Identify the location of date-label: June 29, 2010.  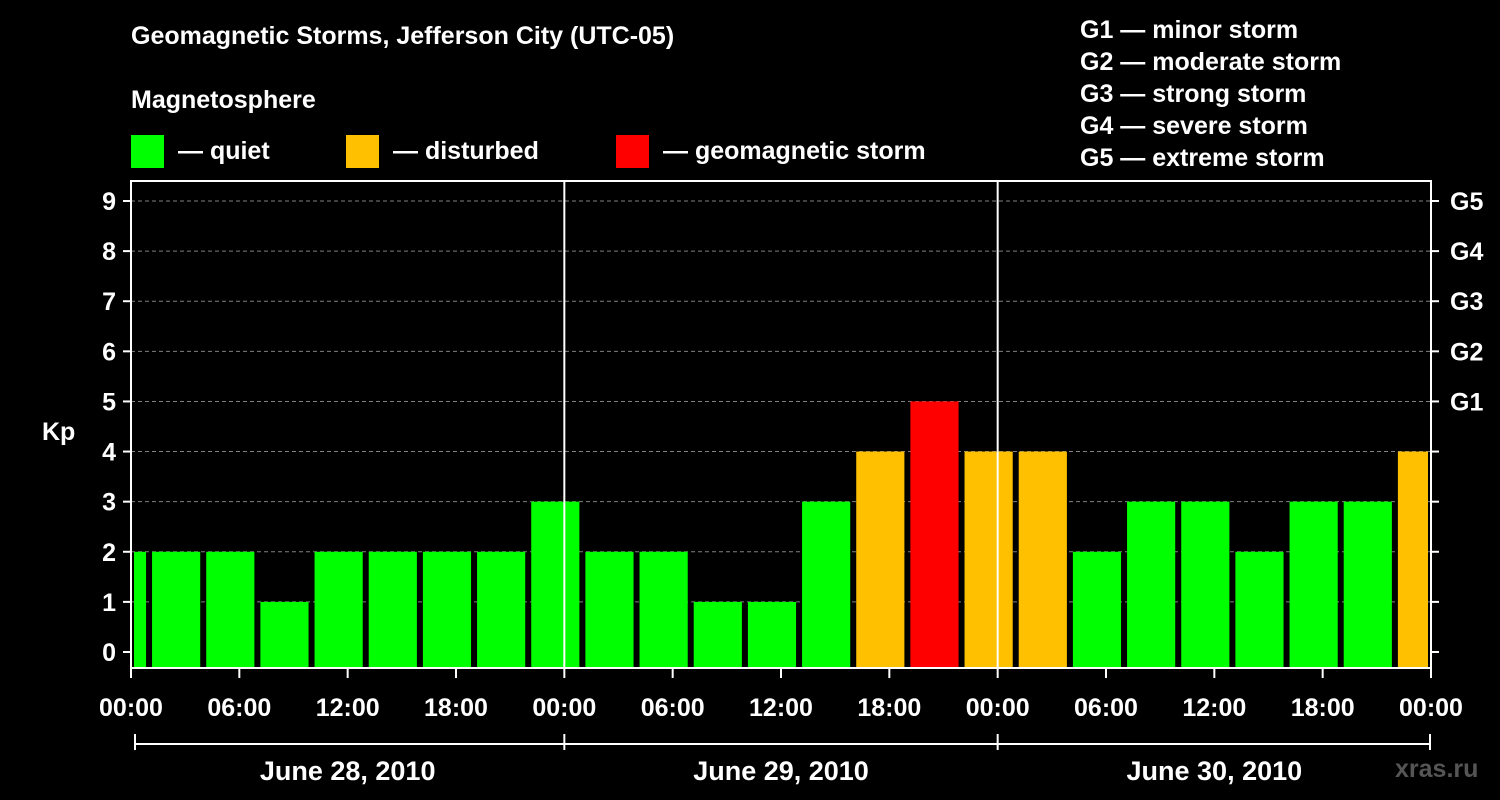
(781, 771).